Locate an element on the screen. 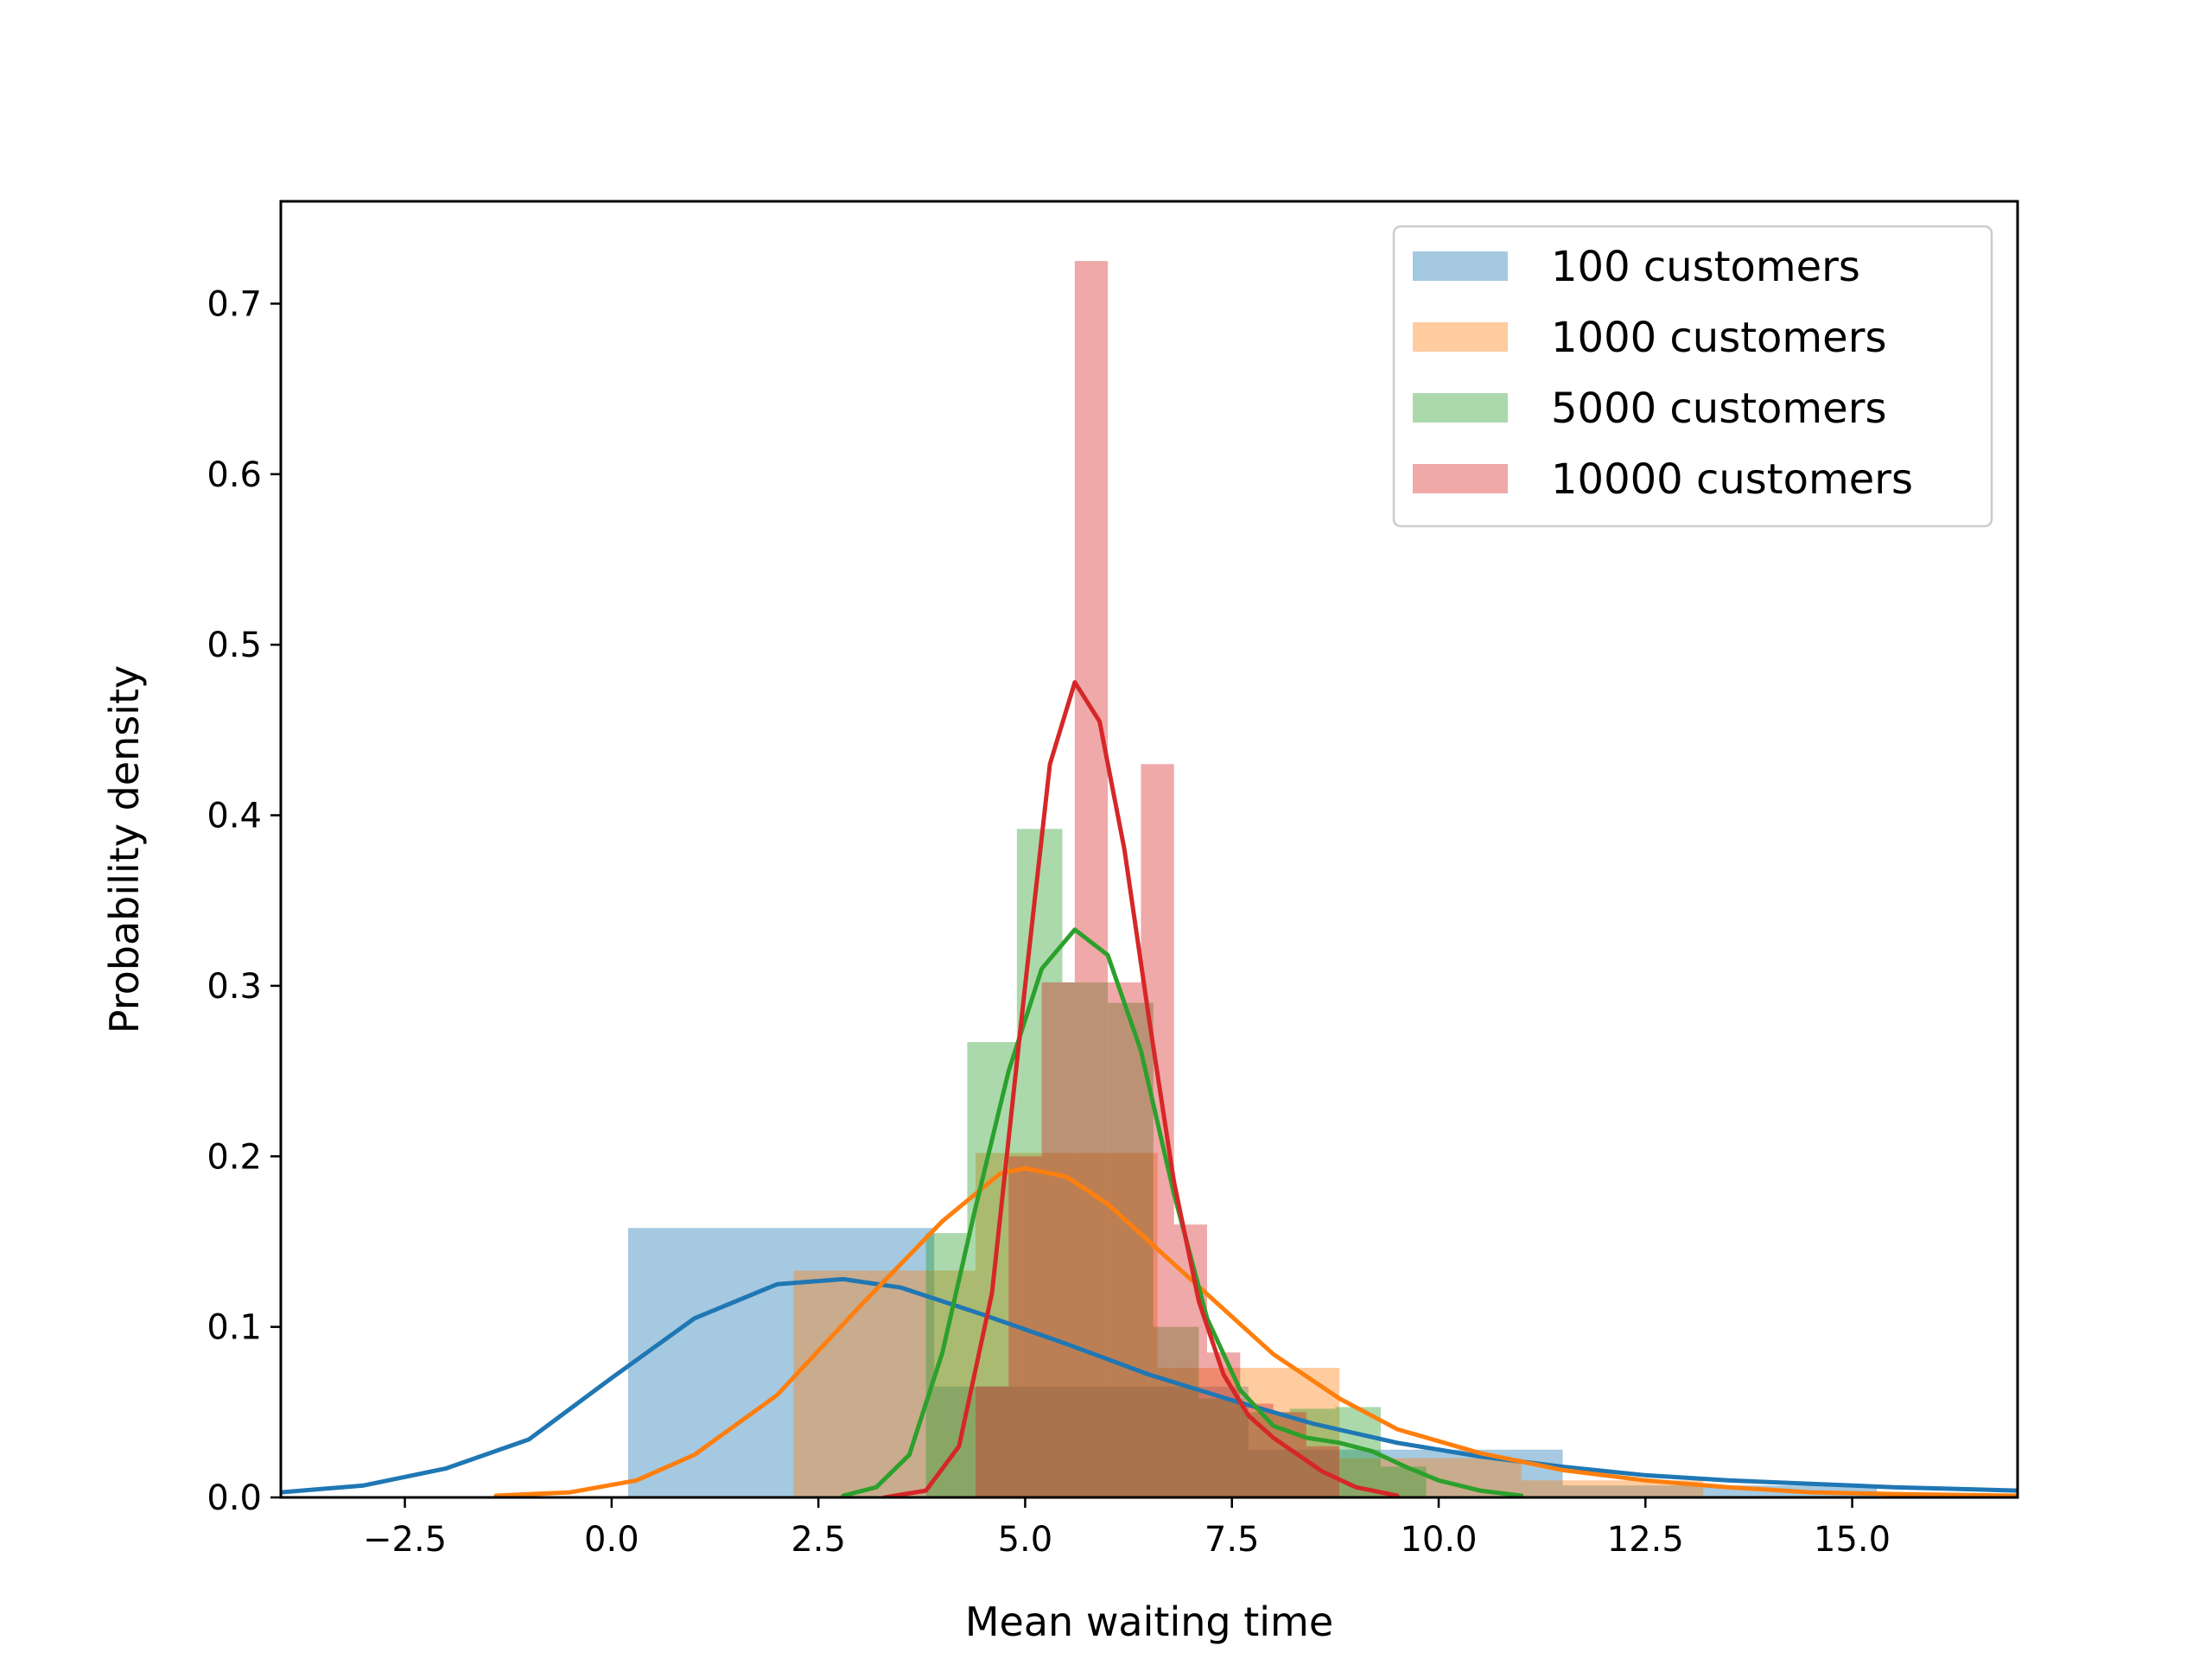 Image resolution: width=2212 pixels, height=1659 pixels. y-tick-label: 0.4 is located at coordinates (234, 816).